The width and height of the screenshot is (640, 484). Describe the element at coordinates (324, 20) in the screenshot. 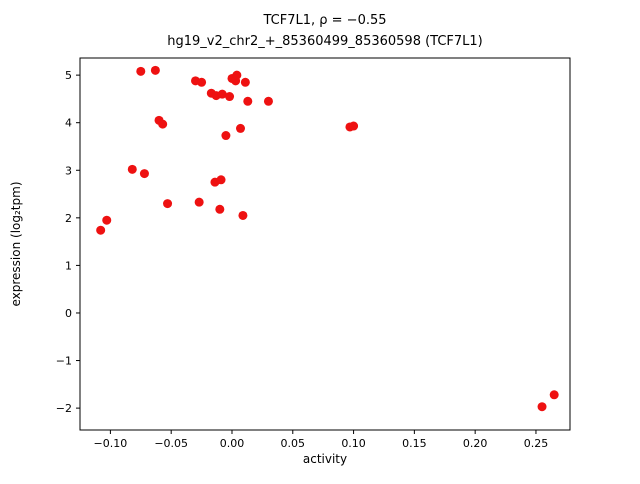

I see `plot-title: TCF7L1, ρ = −0.55` at that location.